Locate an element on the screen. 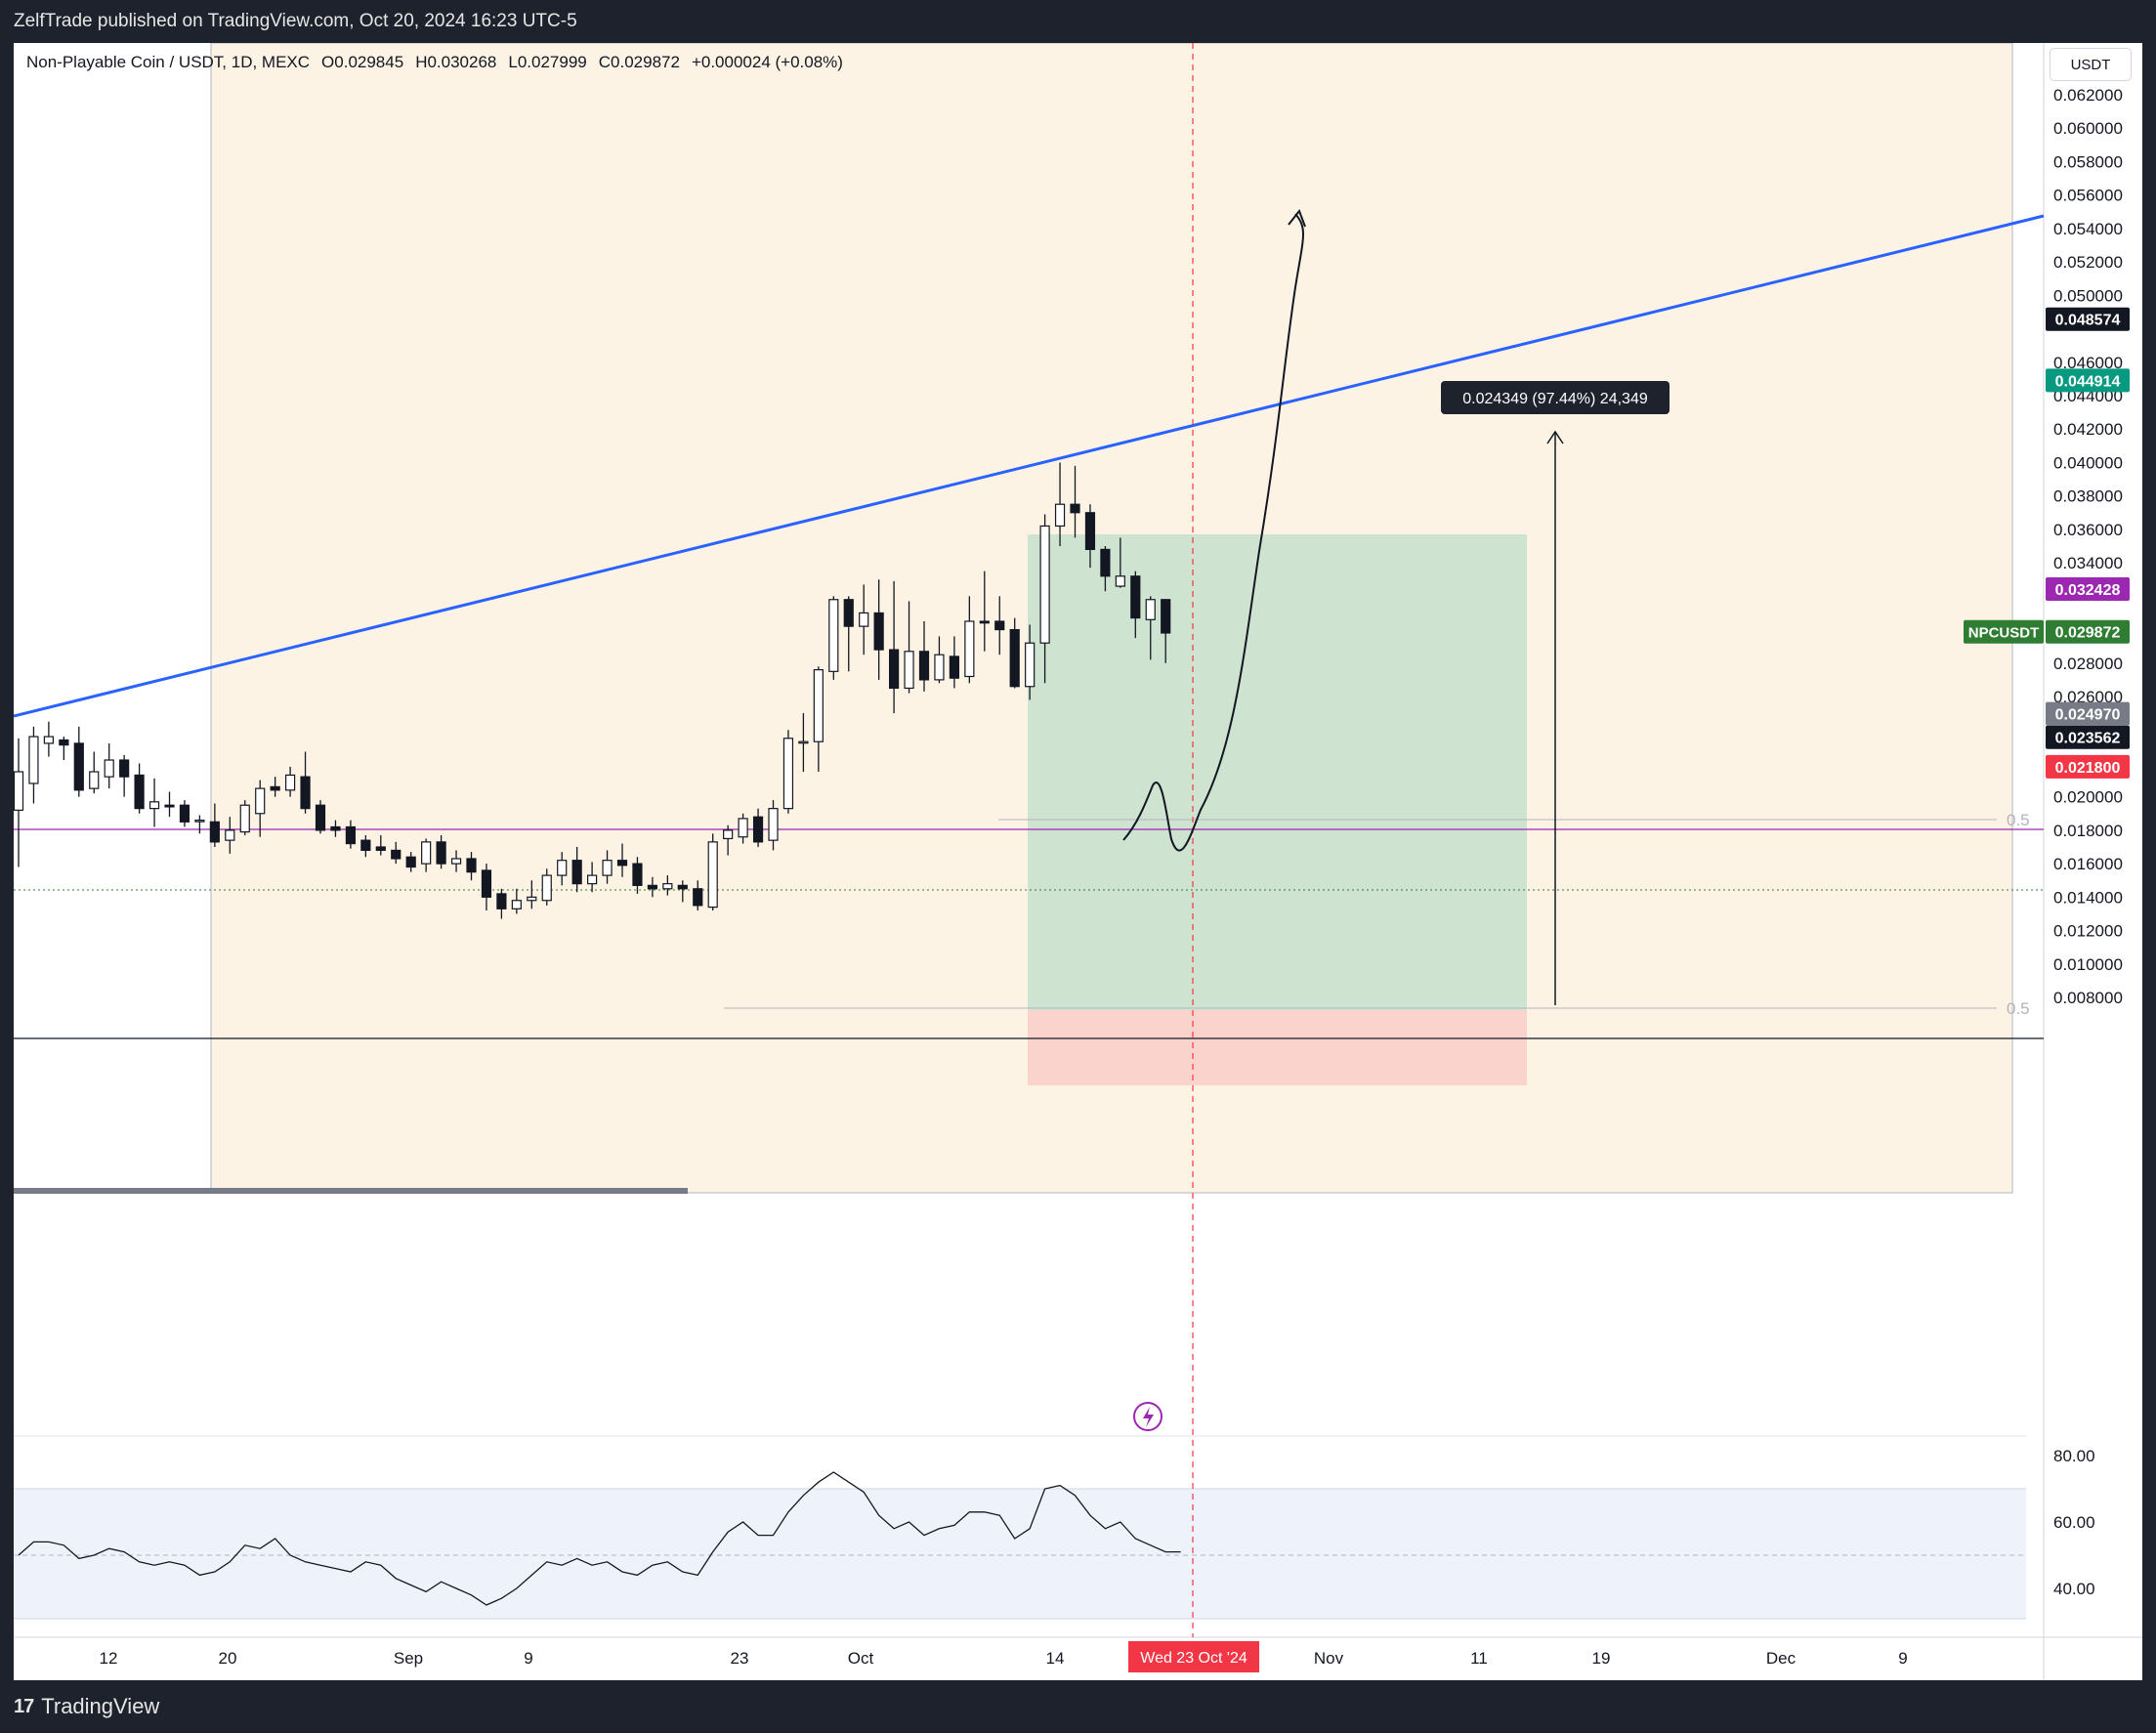 The height and width of the screenshot is (1733, 2156). footer-brand: TradingView is located at coordinates (100, 1706).